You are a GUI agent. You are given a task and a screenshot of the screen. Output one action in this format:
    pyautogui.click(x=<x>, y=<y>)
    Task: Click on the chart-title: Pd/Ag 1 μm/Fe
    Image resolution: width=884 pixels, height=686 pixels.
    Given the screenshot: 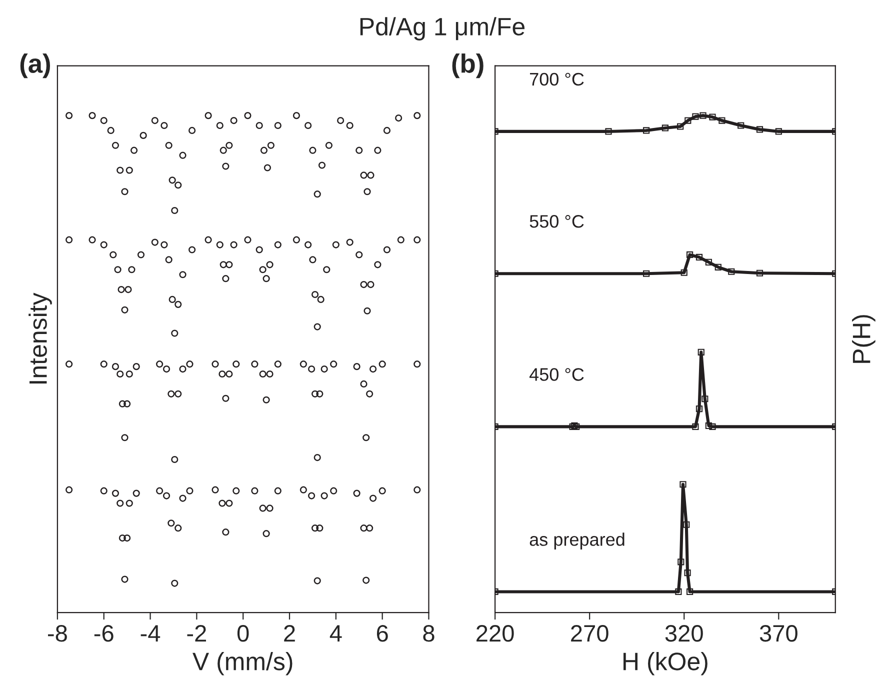 What is the action you would take?
    pyautogui.click(x=442, y=28)
    